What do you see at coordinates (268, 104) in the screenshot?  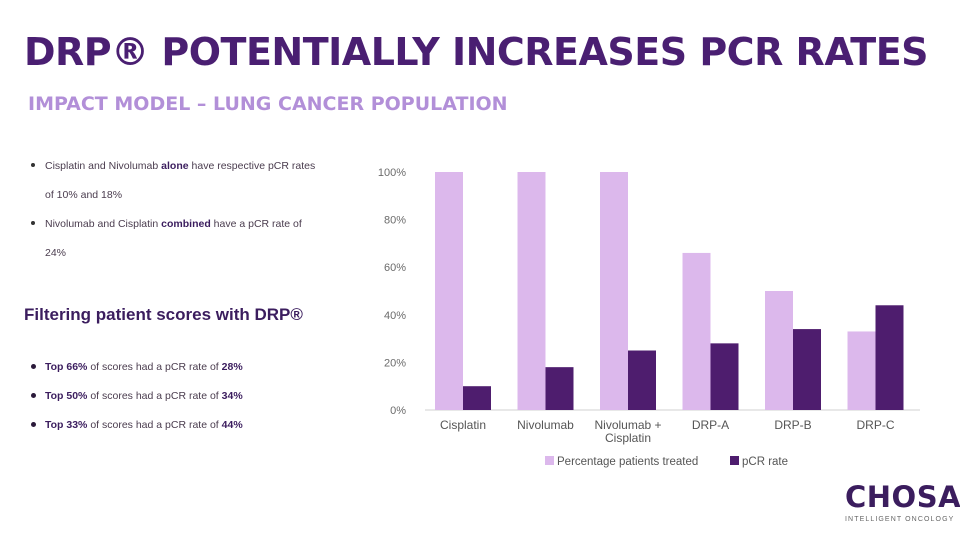 I see `page-subtitle: IMPACT MODEL – LUNG CANCER POPULATION` at bounding box center [268, 104].